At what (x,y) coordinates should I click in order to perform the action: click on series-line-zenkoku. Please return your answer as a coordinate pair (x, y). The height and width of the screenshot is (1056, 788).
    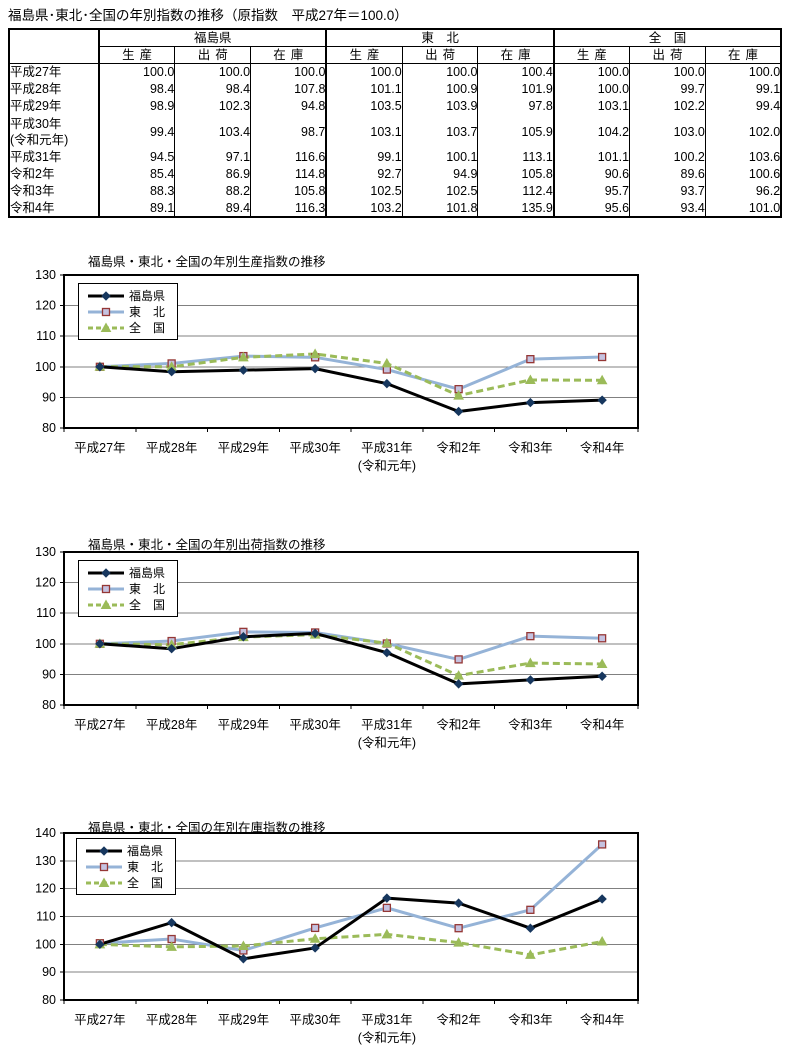
    Looking at the image, I should click on (351, 655).